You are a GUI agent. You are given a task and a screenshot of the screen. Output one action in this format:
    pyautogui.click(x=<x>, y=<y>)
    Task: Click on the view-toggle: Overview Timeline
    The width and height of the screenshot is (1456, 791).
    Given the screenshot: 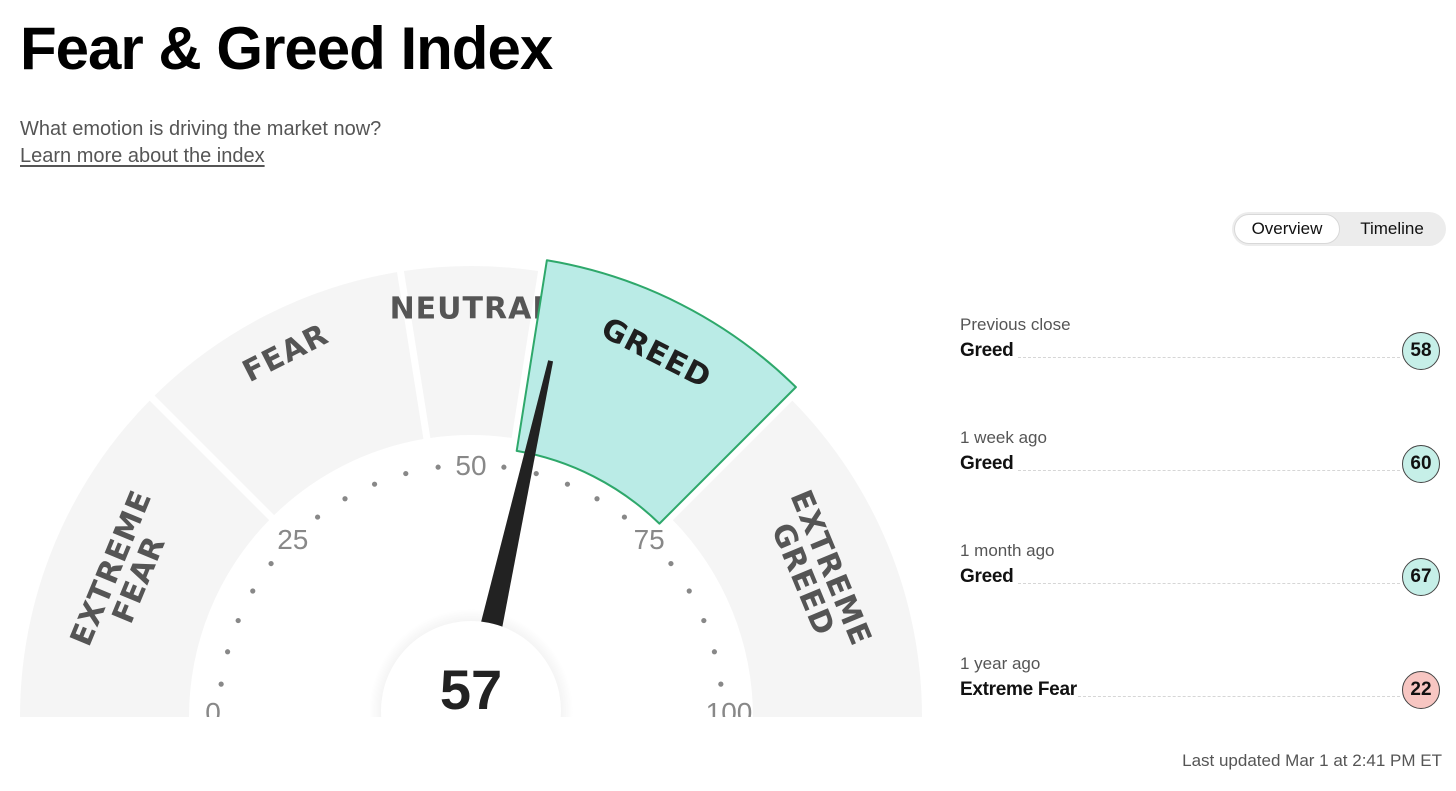 What is the action you would take?
    pyautogui.click(x=1339, y=229)
    